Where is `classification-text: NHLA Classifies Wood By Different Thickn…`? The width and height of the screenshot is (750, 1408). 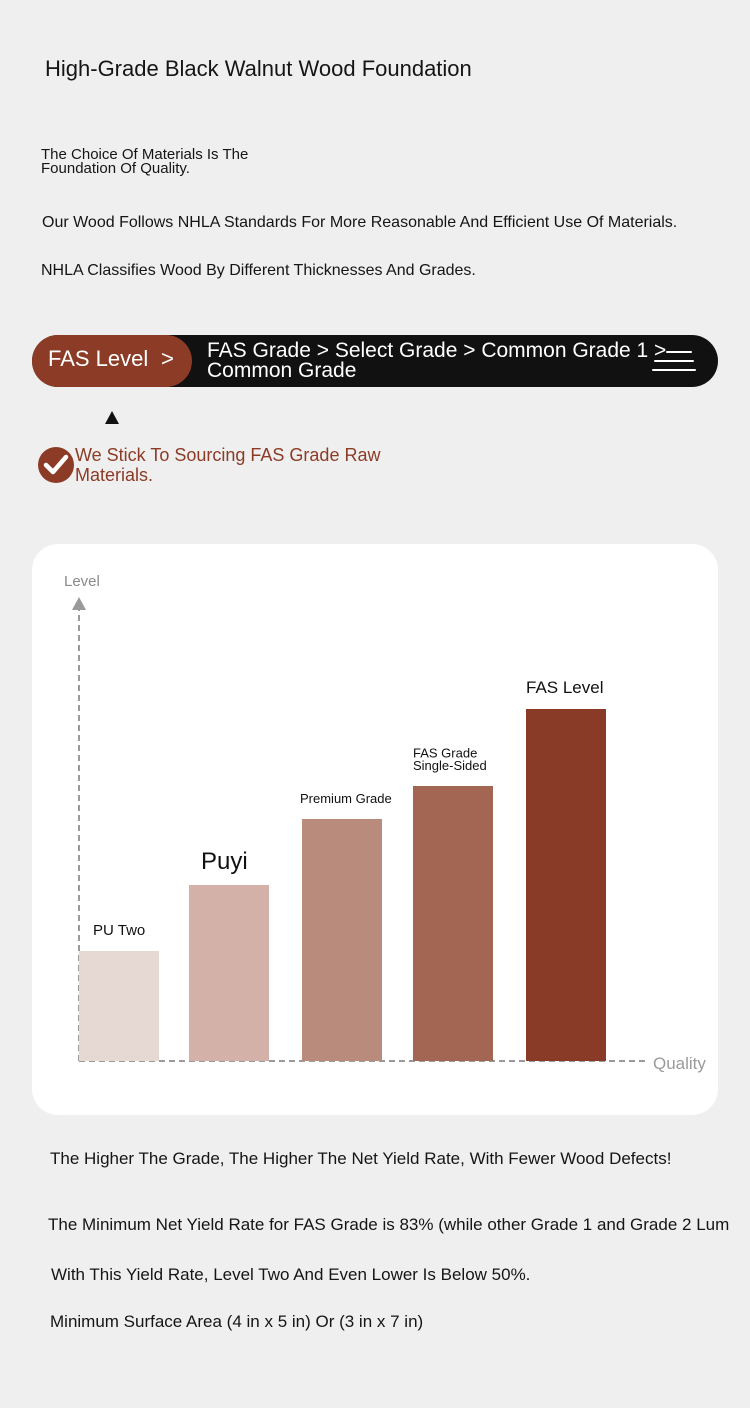
classification-text: NHLA Classifies Wood By Different Thickn… is located at coordinates (258, 270).